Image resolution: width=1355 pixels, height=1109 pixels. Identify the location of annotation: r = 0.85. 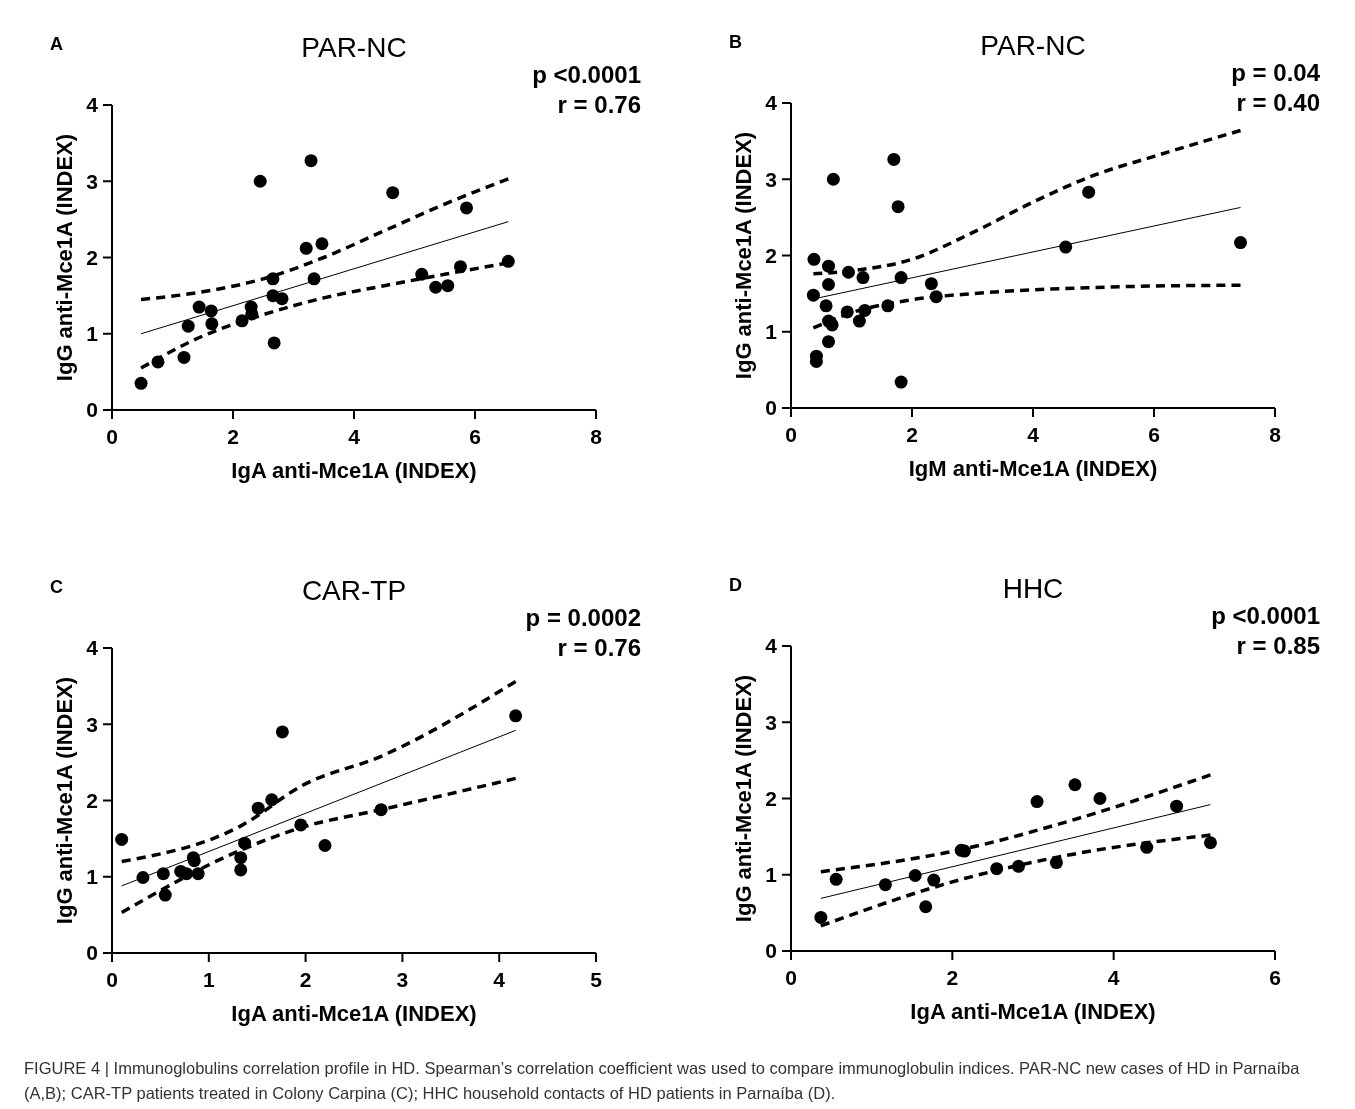
(1278, 645).